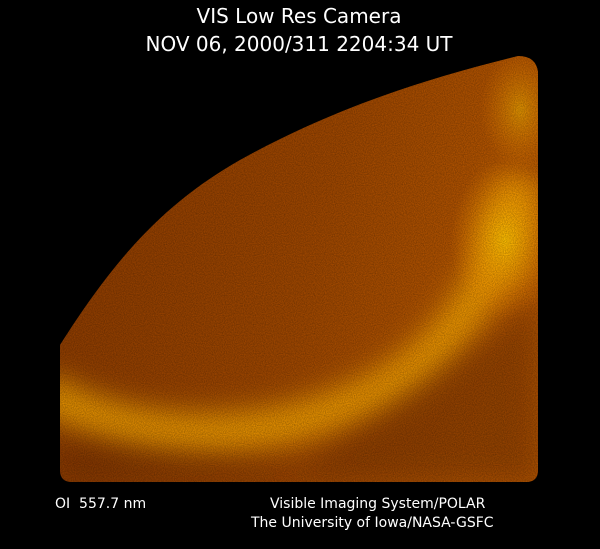 The width and height of the screenshot is (600, 549). What do you see at coordinates (100, 504) in the screenshot?
I see `filter-label: OI 557.7 nm` at bounding box center [100, 504].